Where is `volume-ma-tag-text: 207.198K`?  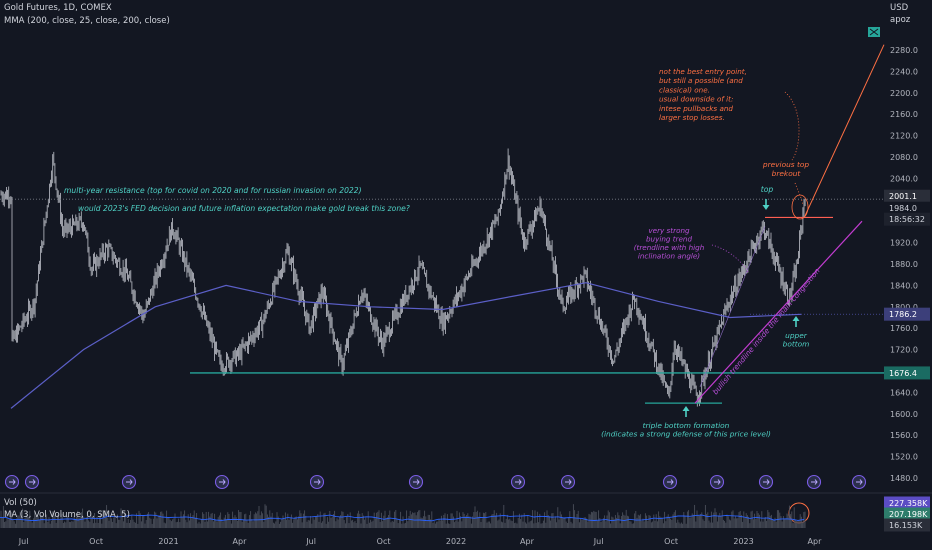 volume-ma-tag-text: 207.198K is located at coordinates (908, 514).